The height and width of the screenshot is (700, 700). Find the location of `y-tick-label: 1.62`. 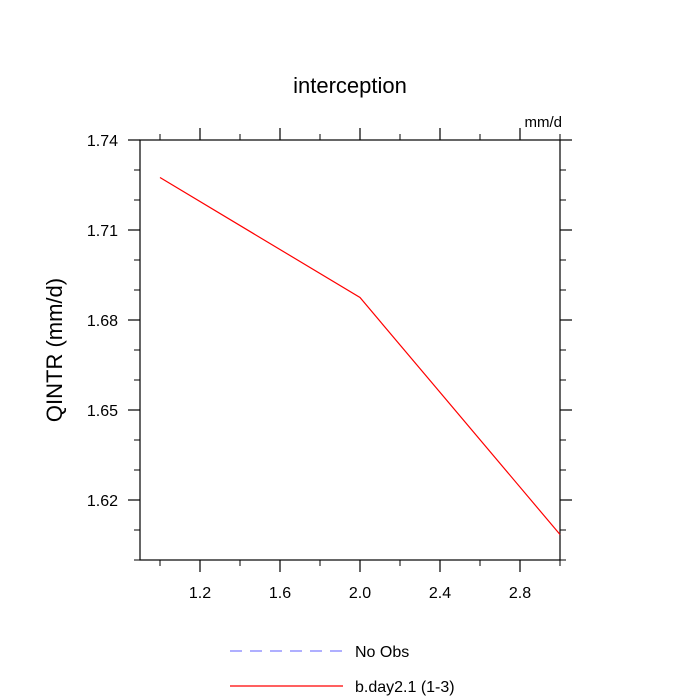

y-tick-label: 1.62 is located at coordinates (102, 501).